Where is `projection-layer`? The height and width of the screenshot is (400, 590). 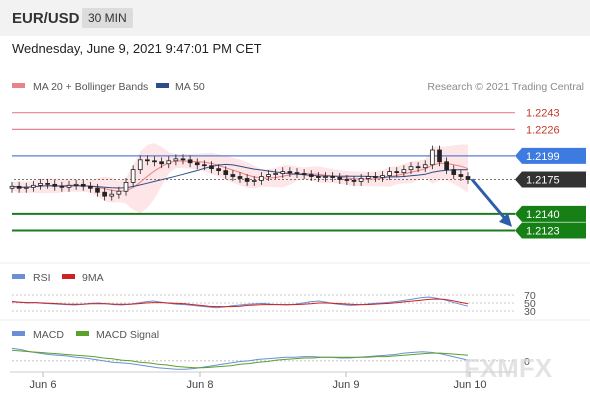 projection-layer is located at coordinates (491, 202).